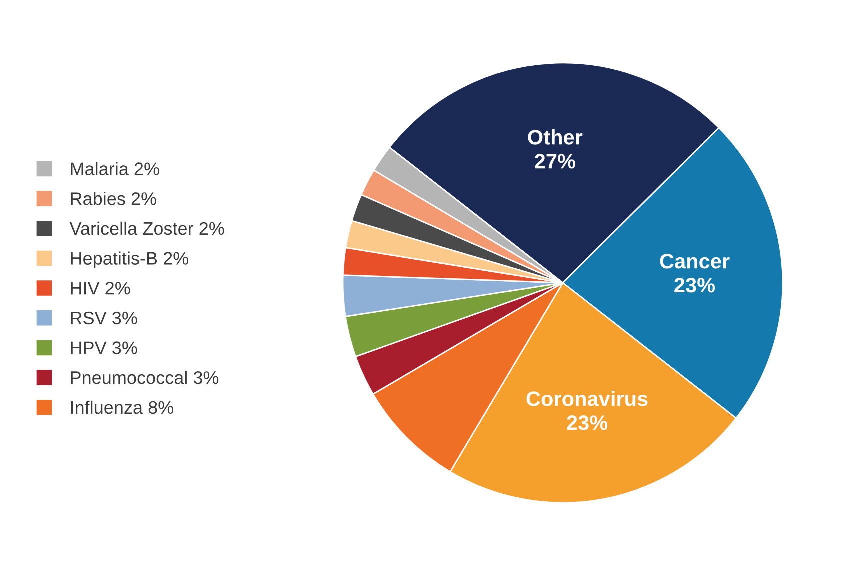 The image size is (846, 563). What do you see at coordinates (115, 169) in the screenshot?
I see `legend-label: Malaria 2%` at bounding box center [115, 169].